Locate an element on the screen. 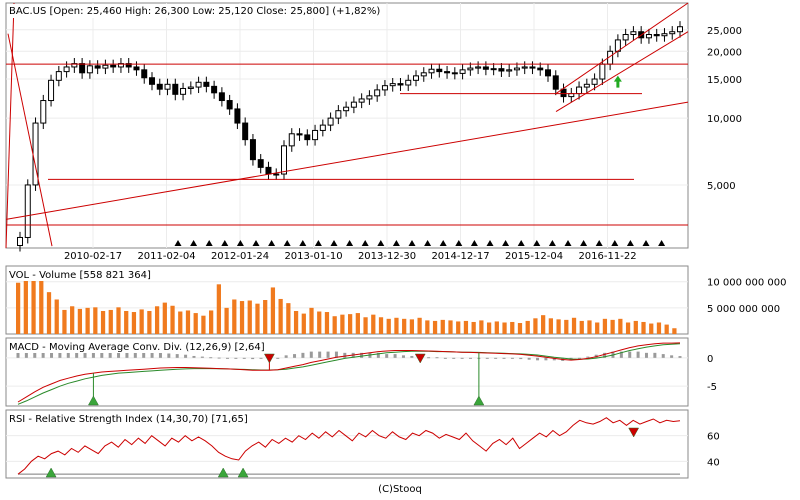 This screenshot has width=800, height=500. macd-header-bg is located at coordinates (141, 346).